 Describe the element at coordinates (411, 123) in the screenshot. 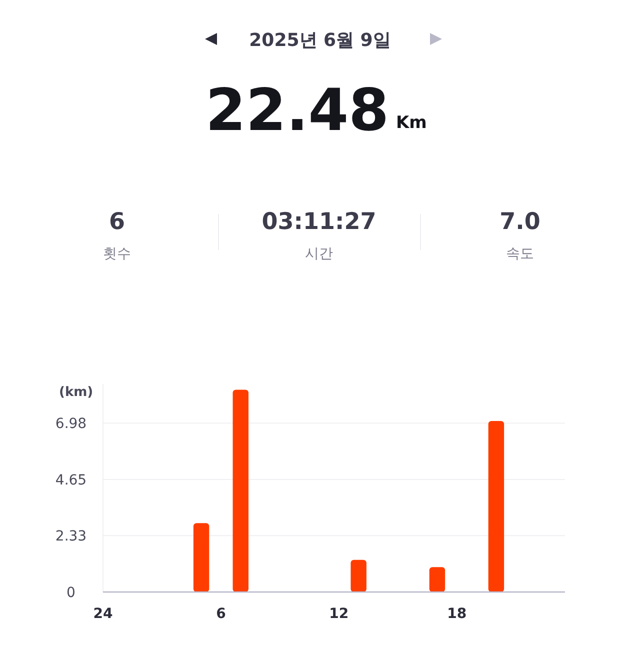

I see `text: Km` at that location.